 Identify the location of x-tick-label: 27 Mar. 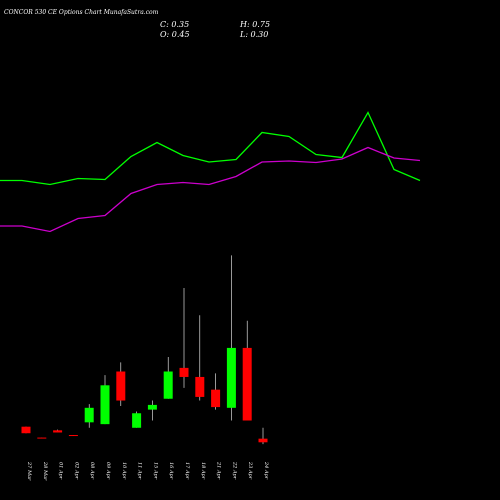
(29, 471).